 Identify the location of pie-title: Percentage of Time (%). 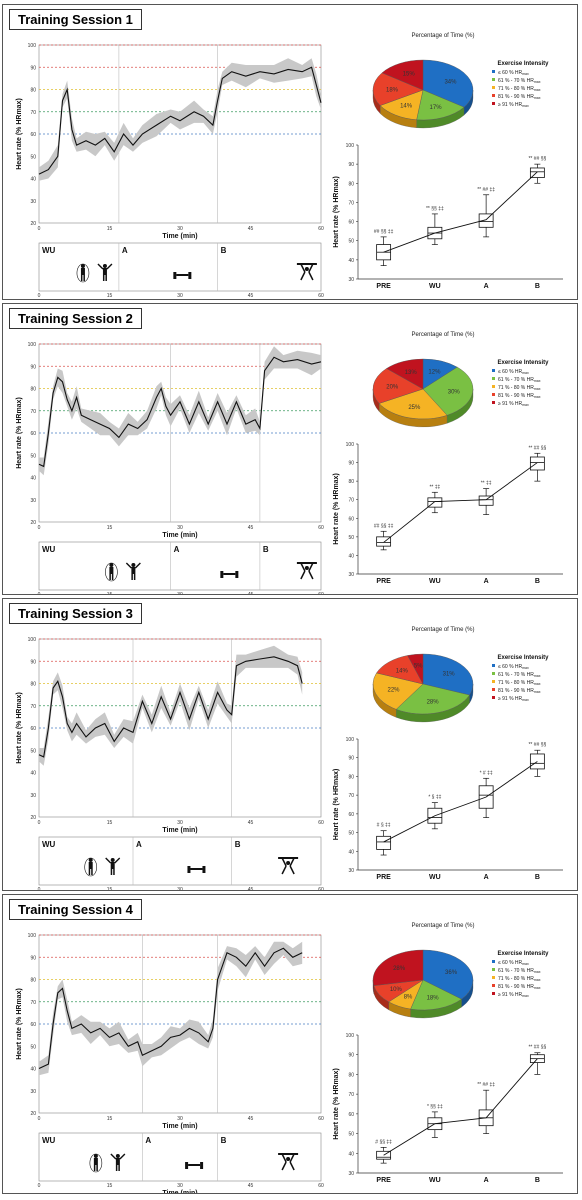
(442, 36).